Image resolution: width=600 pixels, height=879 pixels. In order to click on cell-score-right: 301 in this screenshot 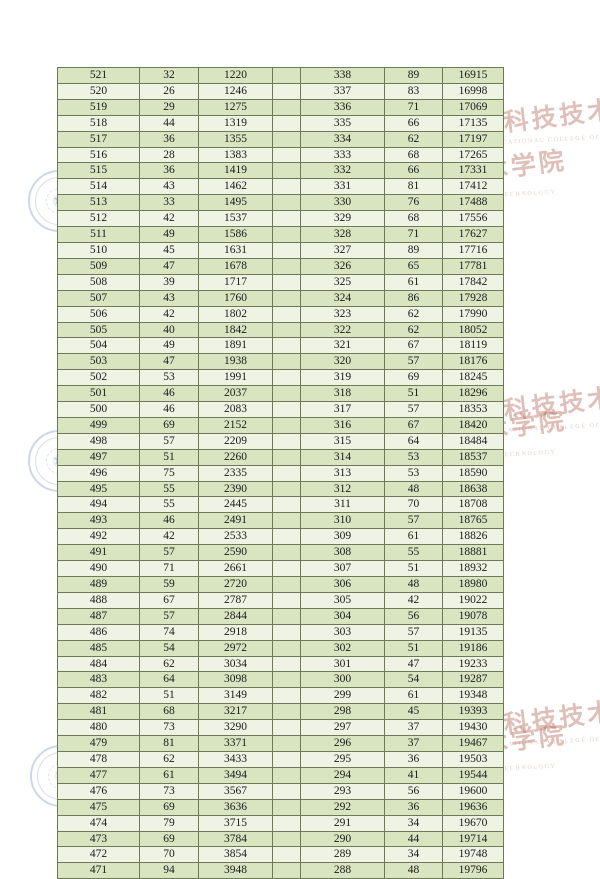, I will do `click(342, 664)`.